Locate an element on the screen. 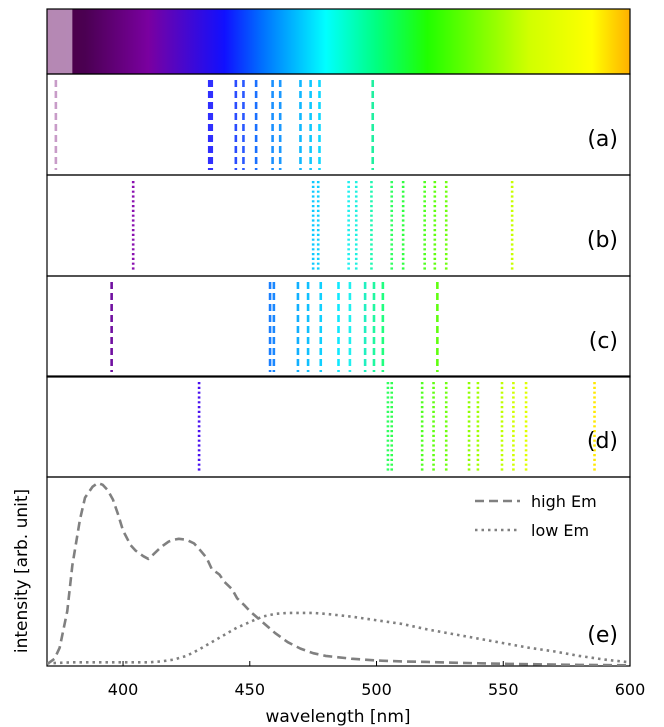 Image resolution: width=664 pixels, height=727 pixels. panel-label: (a) is located at coordinates (602, 139).